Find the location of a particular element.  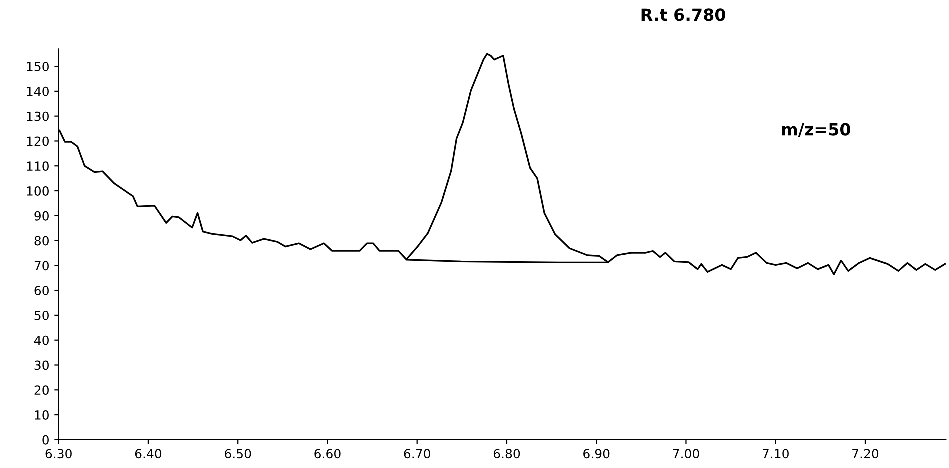

y-tick-label: 80 is located at coordinates (41, 241).